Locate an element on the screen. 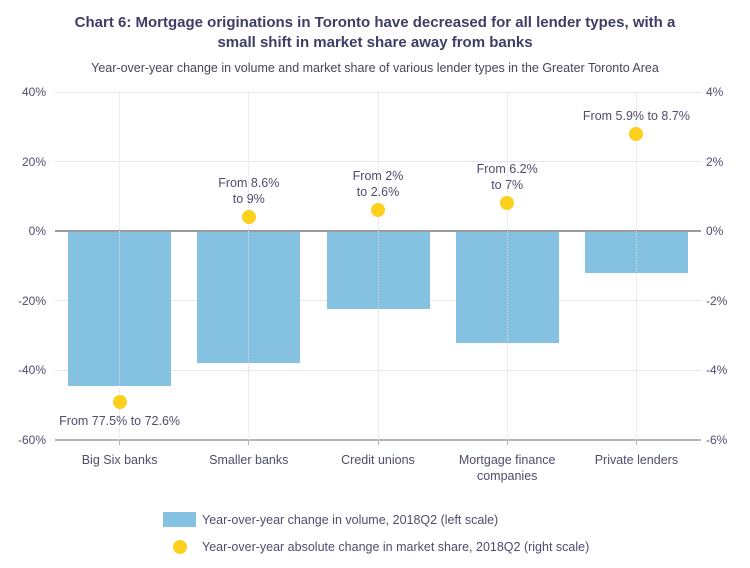 Image resolution: width=750 pixels, height=568 pixels. marker-smaller-banks is located at coordinates (248, 217).